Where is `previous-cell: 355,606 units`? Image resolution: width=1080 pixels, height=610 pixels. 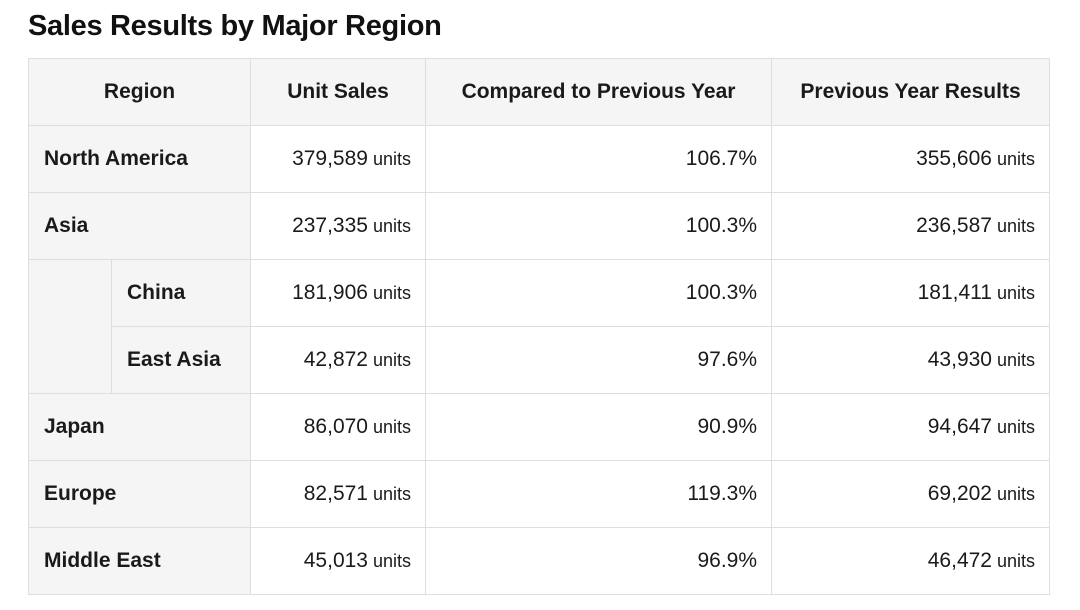 previous-cell: 355,606 units is located at coordinates (911, 159).